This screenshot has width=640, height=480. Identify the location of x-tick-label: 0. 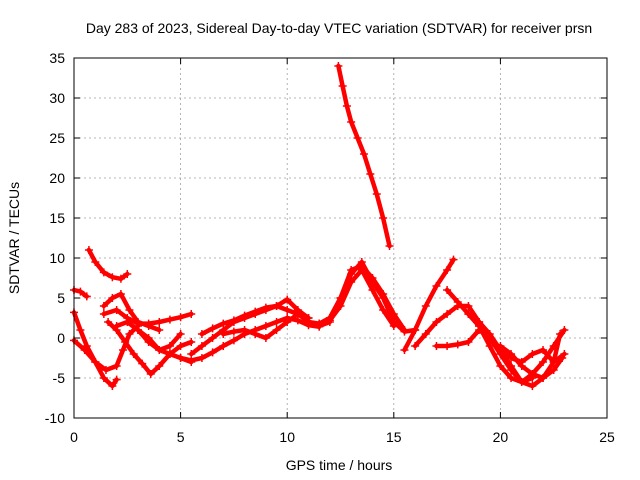
(74, 437).